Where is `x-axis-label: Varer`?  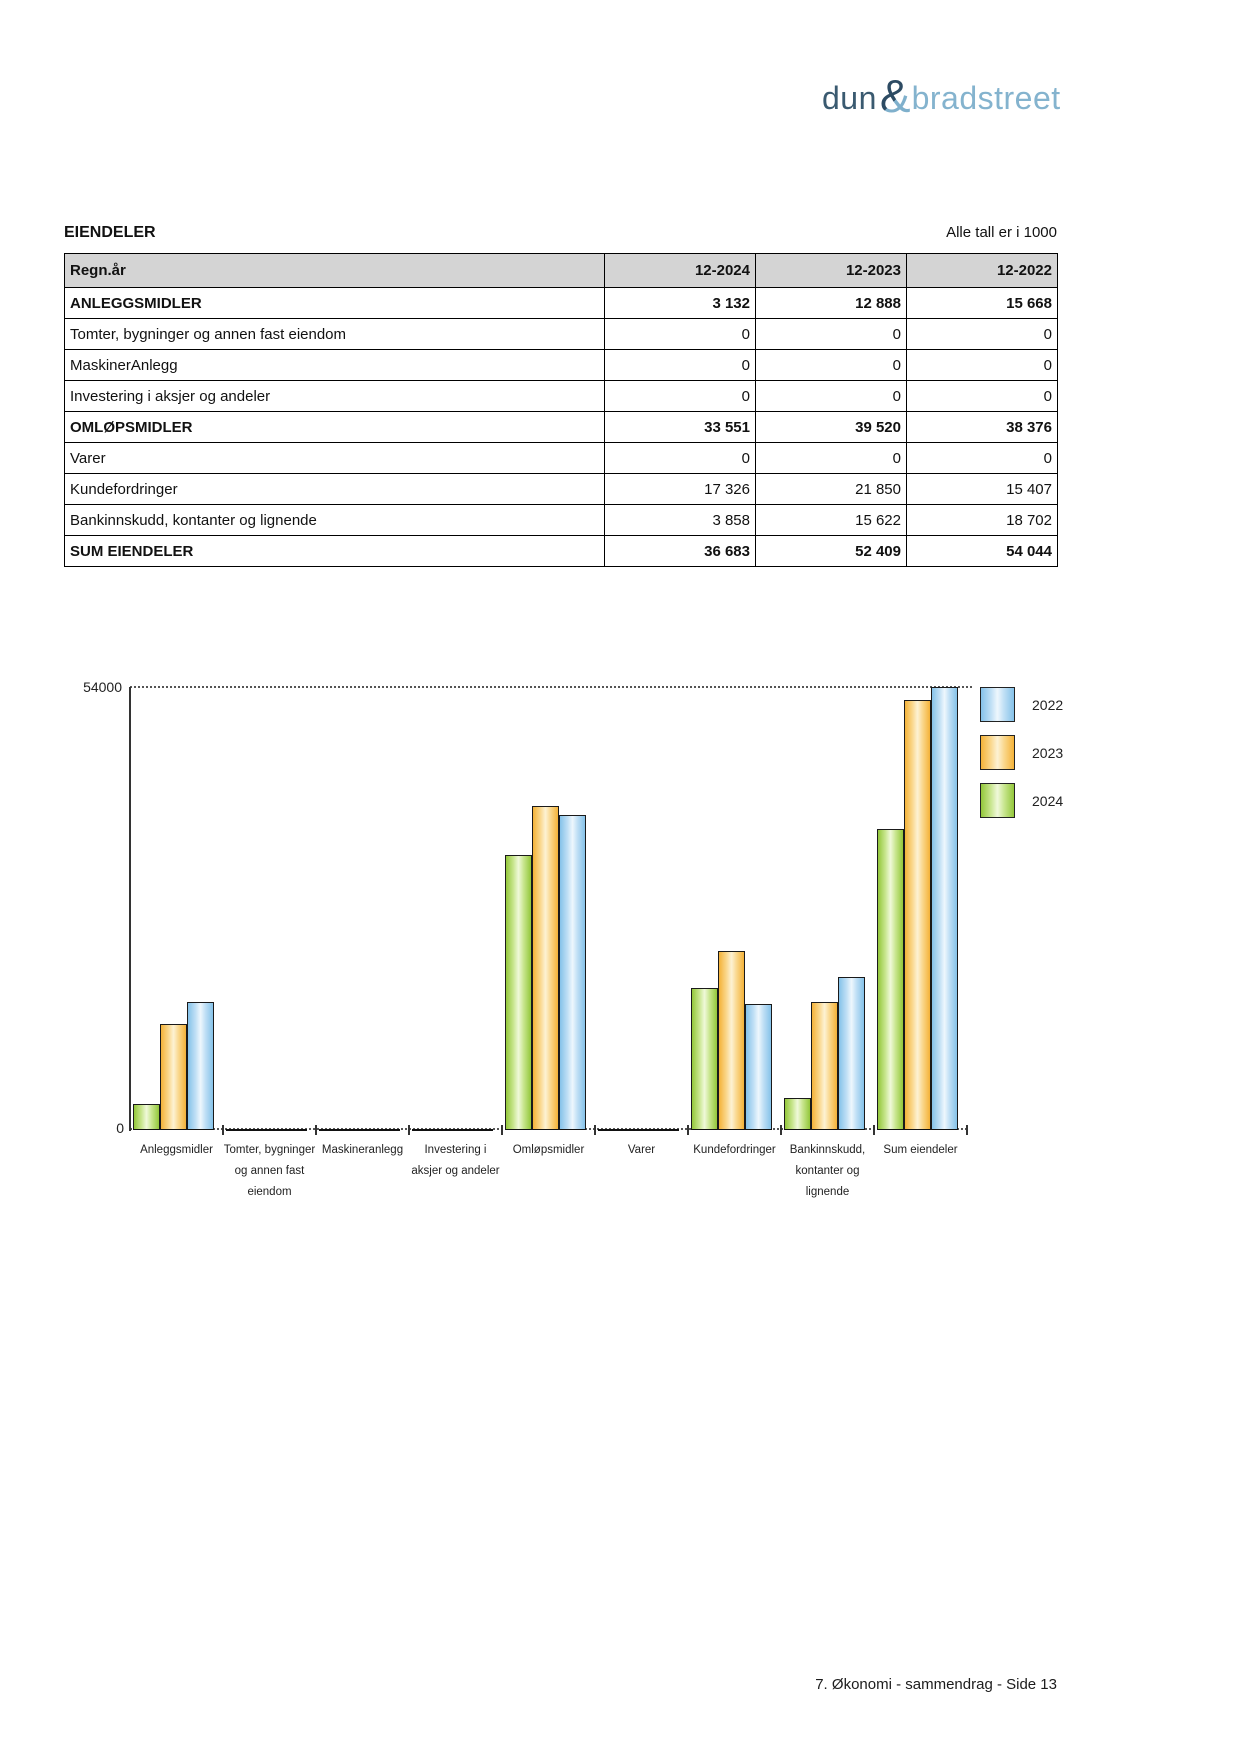 x-axis-label: Varer is located at coordinates (641, 1150).